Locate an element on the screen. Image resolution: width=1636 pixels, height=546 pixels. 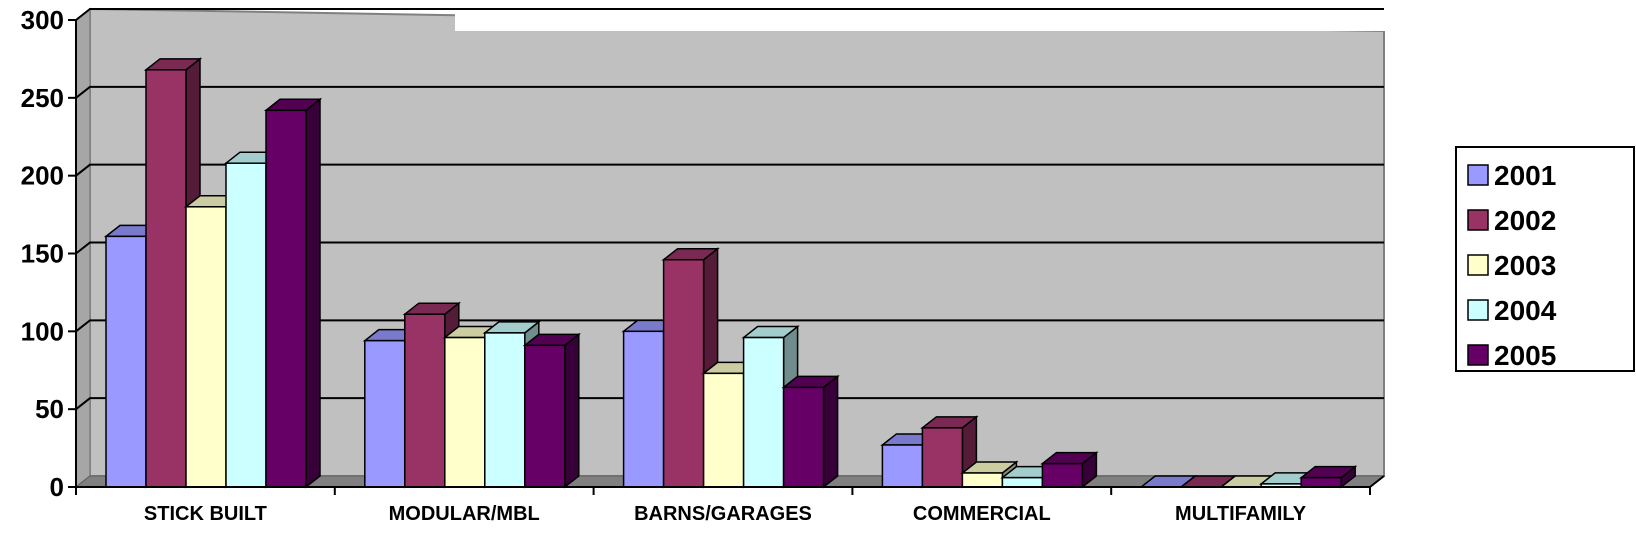
legend: 2001 2002 2003 2004 2005 is located at coordinates (1545, 259).